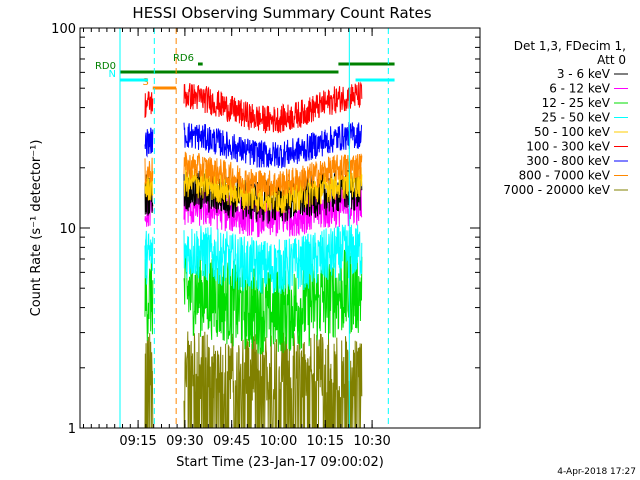 This screenshot has height=480, width=640. I want to click on y-tick-label-1: 1, so click(72, 429).